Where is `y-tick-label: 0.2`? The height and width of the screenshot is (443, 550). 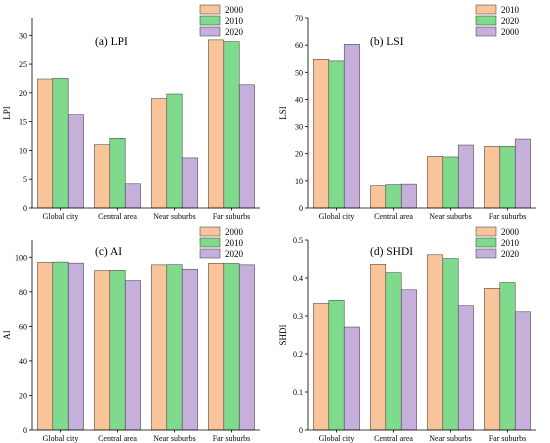 y-tick-label: 0.2 is located at coordinates (298, 354).